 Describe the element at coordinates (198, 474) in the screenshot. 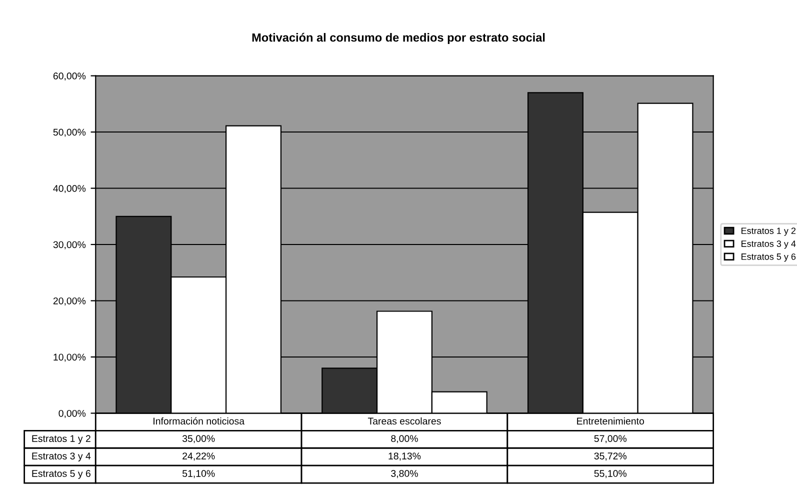

I see `data-label: 51,10%` at that location.